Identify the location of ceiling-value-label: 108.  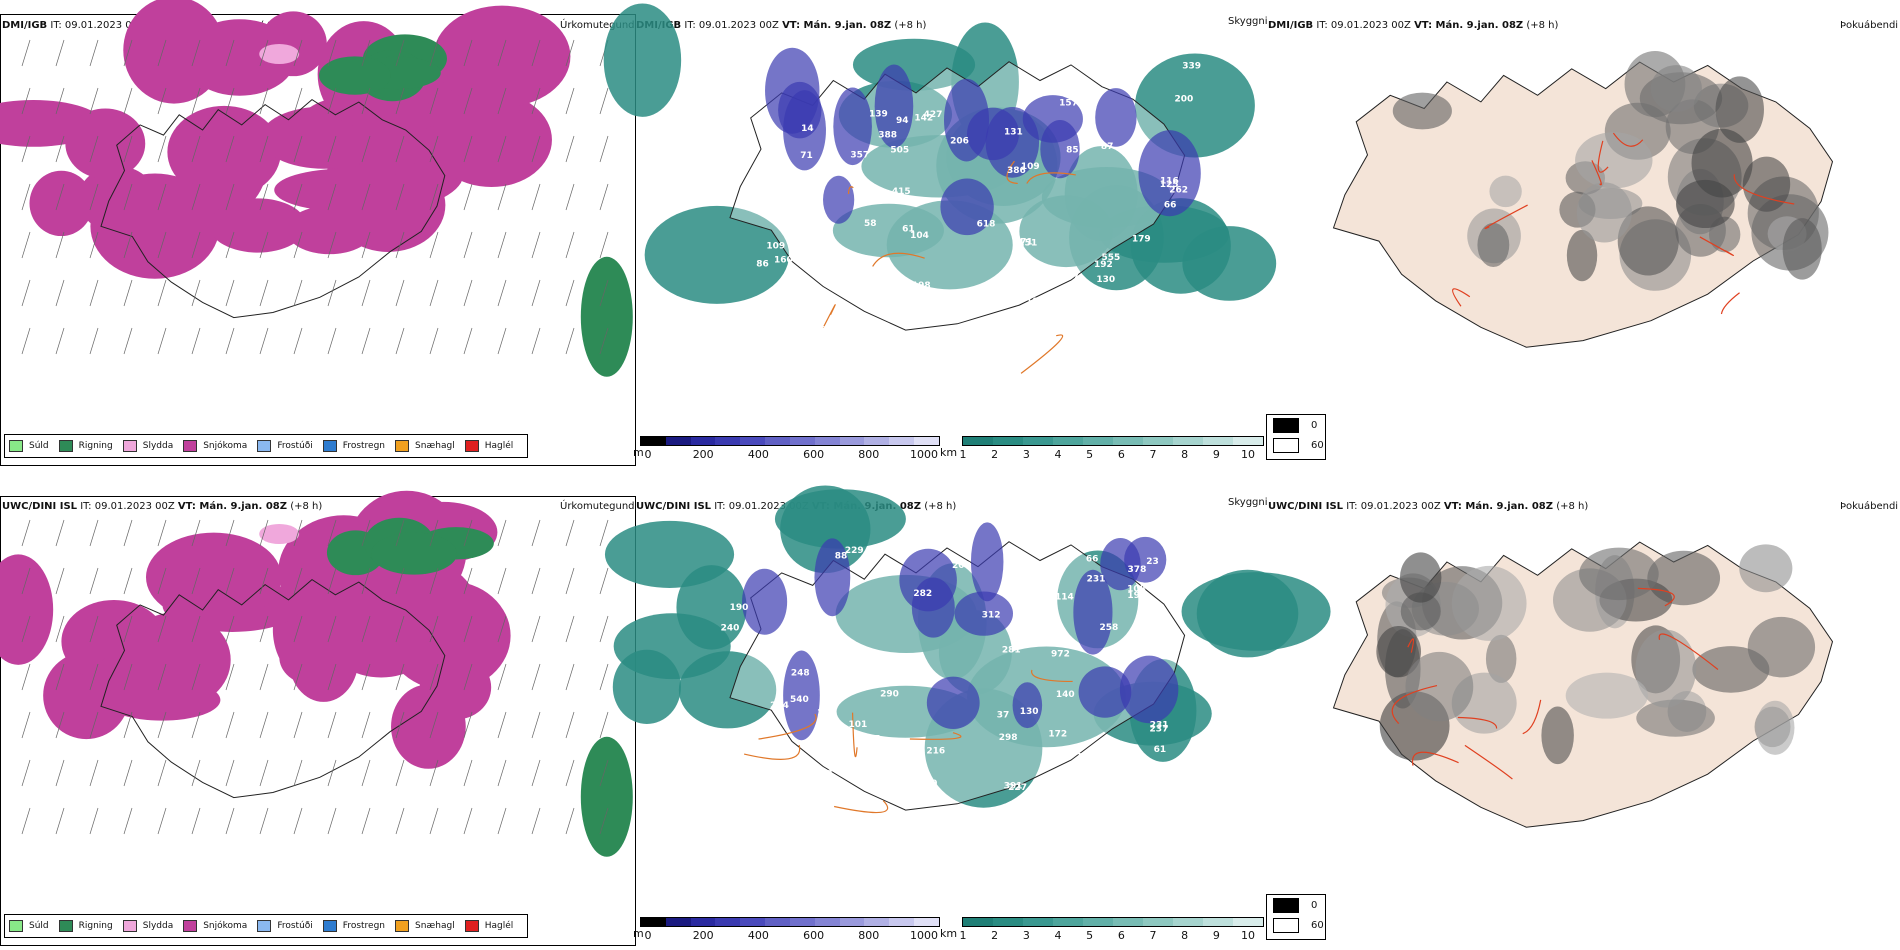
(868, 659).